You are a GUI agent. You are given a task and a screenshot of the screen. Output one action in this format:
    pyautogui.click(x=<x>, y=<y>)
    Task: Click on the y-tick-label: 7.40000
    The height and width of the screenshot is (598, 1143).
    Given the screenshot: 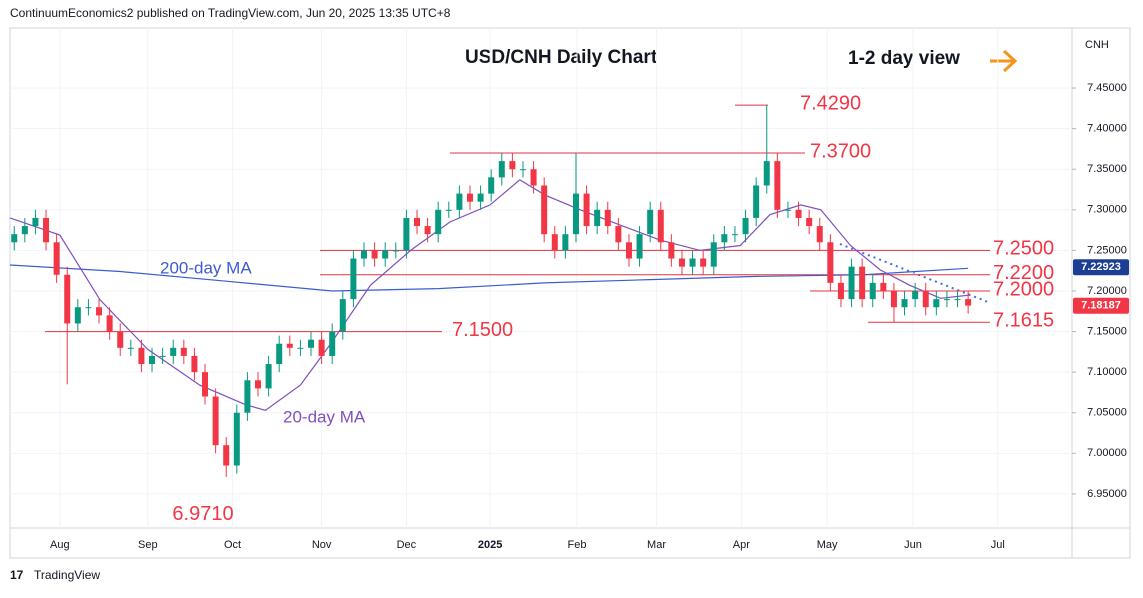 What is the action you would take?
    pyautogui.click(x=1107, y=129)
    